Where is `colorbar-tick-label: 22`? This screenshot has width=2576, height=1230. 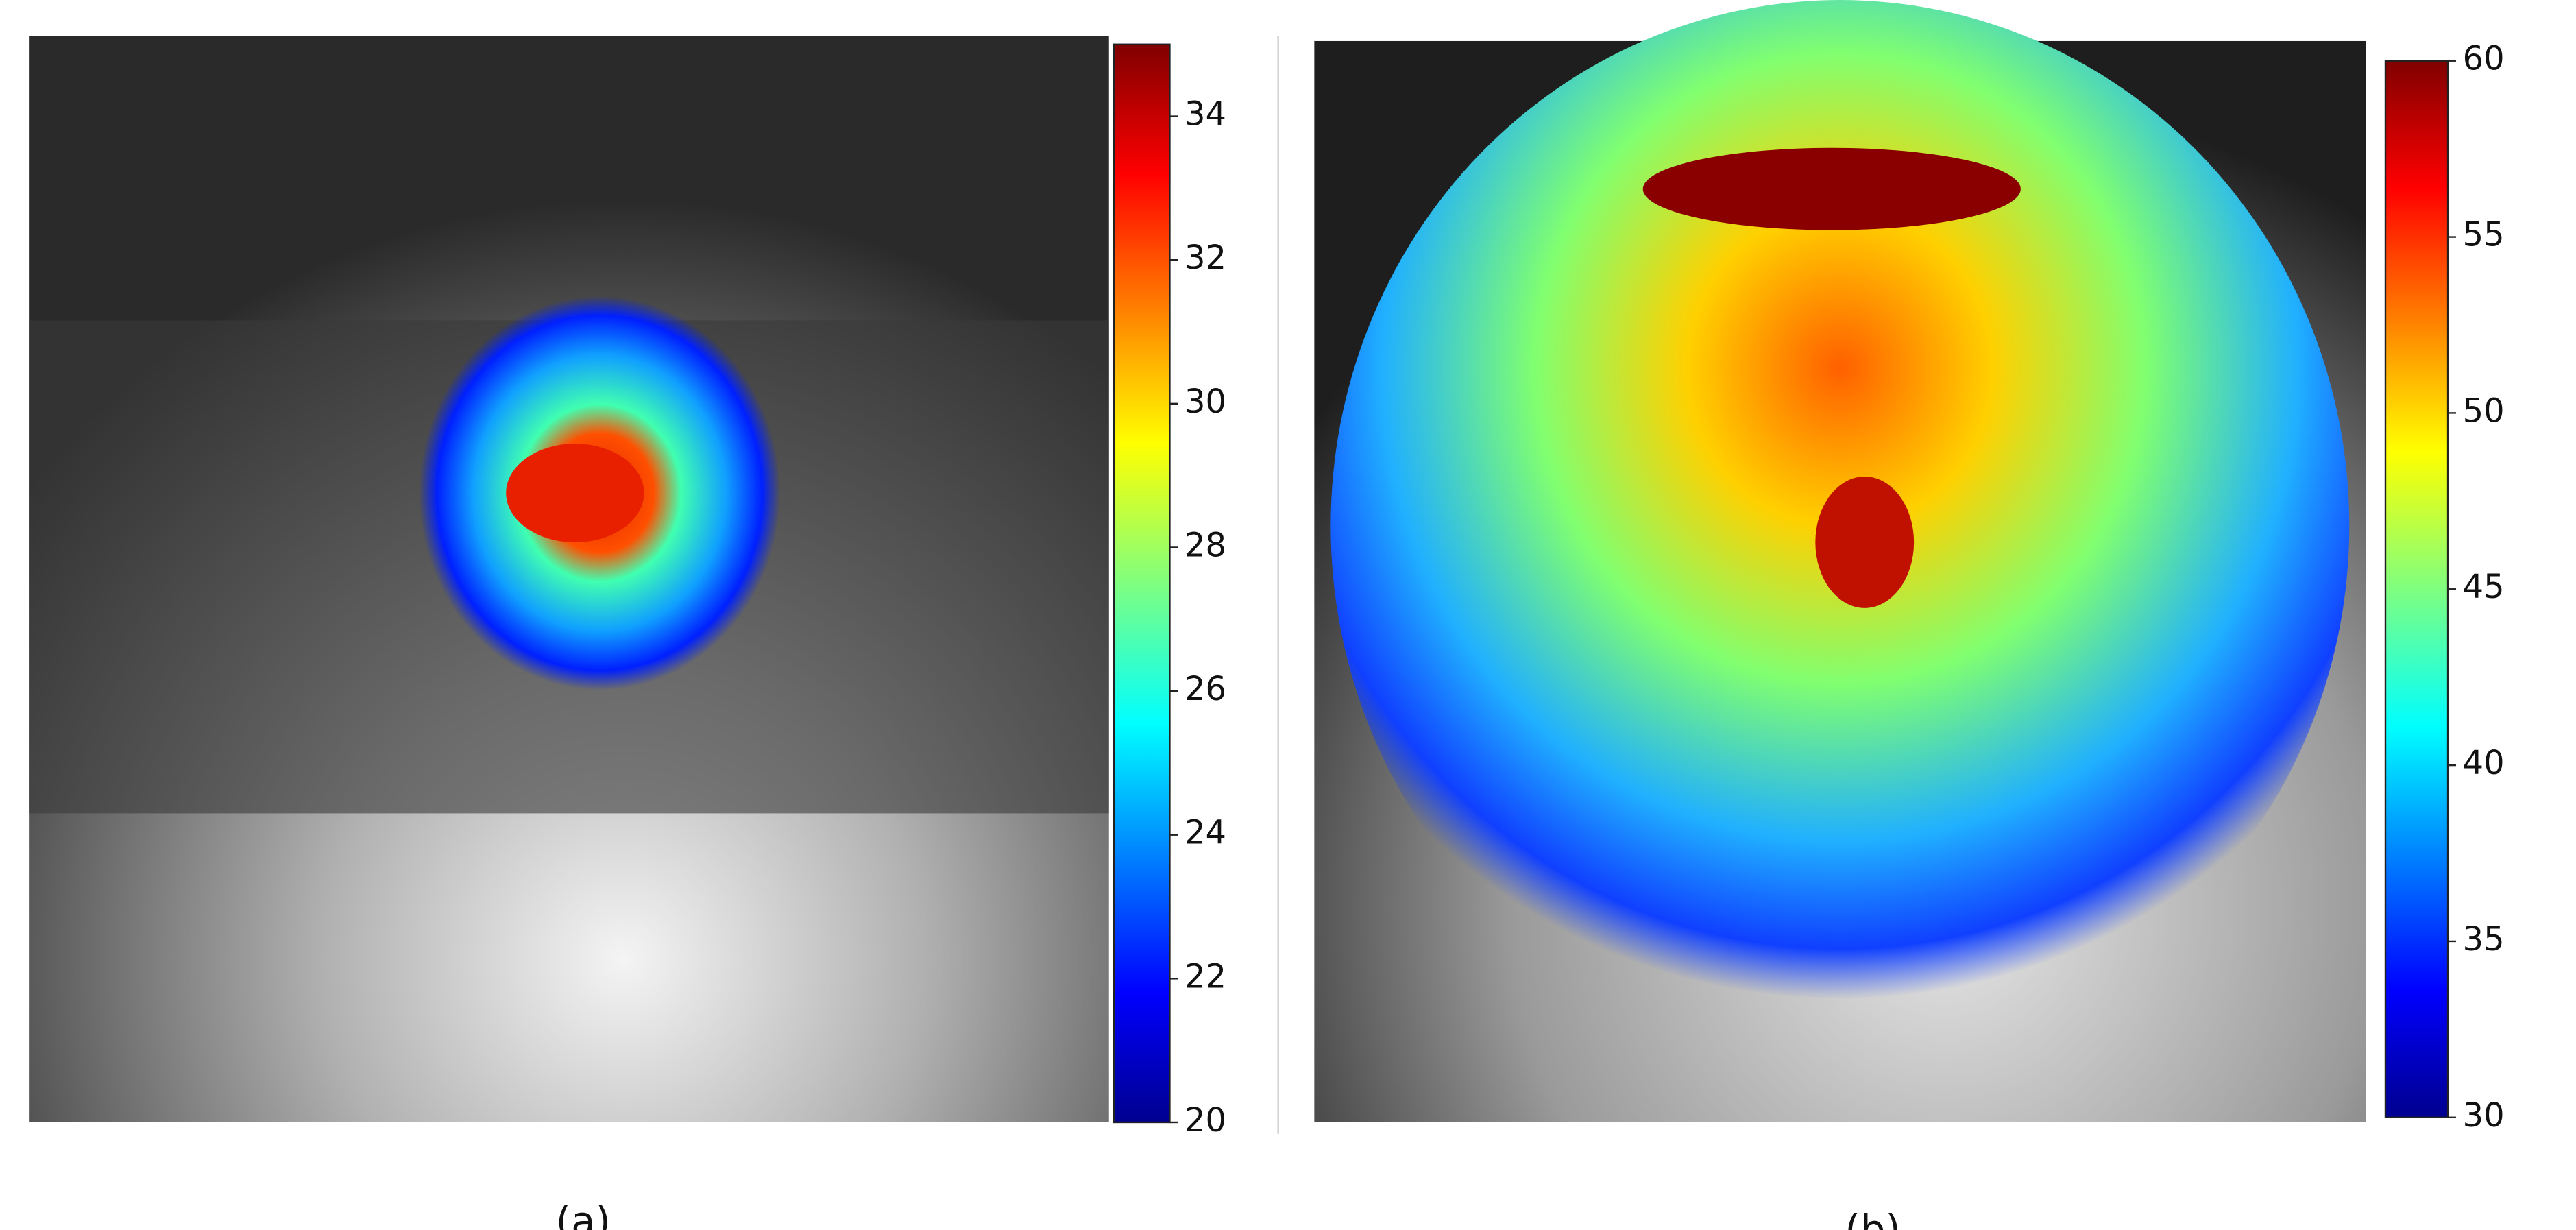 colorbar-tick-label: 22 is located at coordinates (1205, 977).